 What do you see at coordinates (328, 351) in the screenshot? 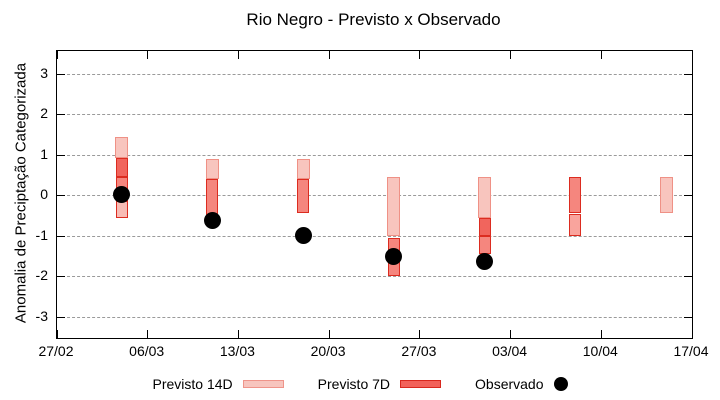
I see `x-tick-label: 20/03` at bounding box center [328, 351].